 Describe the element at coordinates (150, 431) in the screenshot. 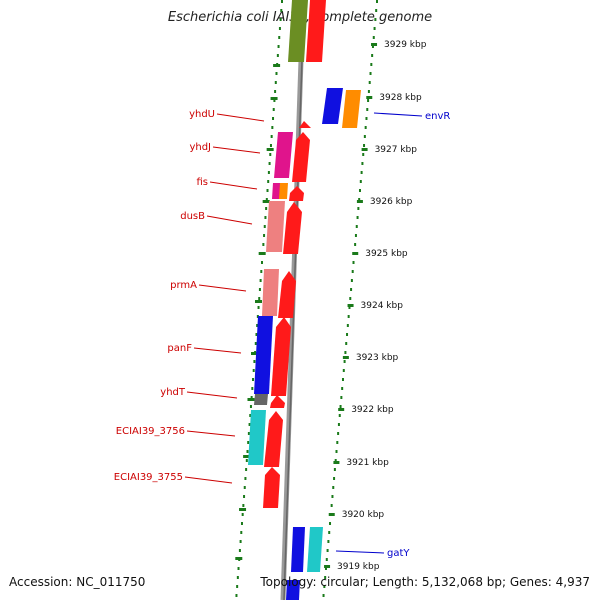

I see `gene-label: ECIAI39_3756` at that location.